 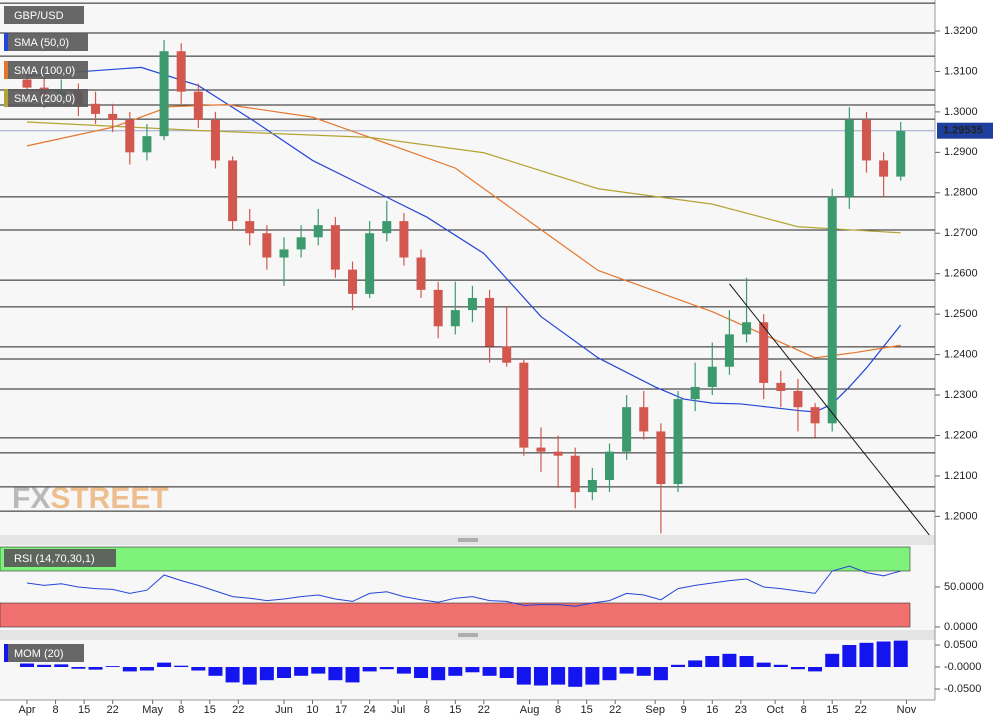 What do you see at coordinates (961, 476) in the screenshot?
I see `y-tick-label: 1.2100` at bounding box center [961, 476].